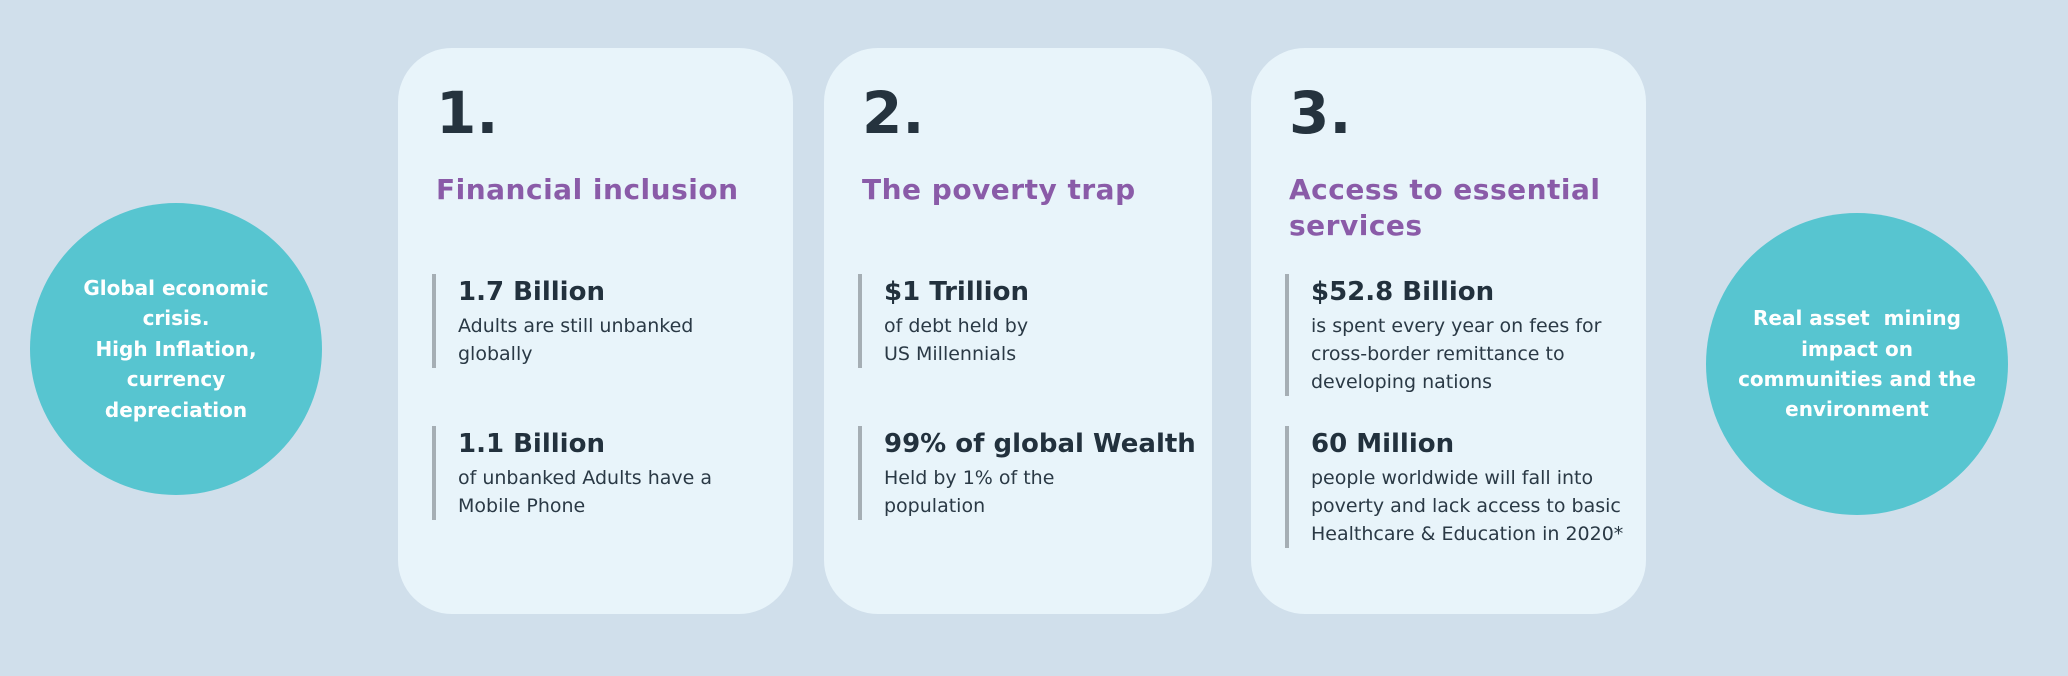 This screenshot has width=2068, height=676. I want to click on stat-title: 60 Million, so click(1383, 444).